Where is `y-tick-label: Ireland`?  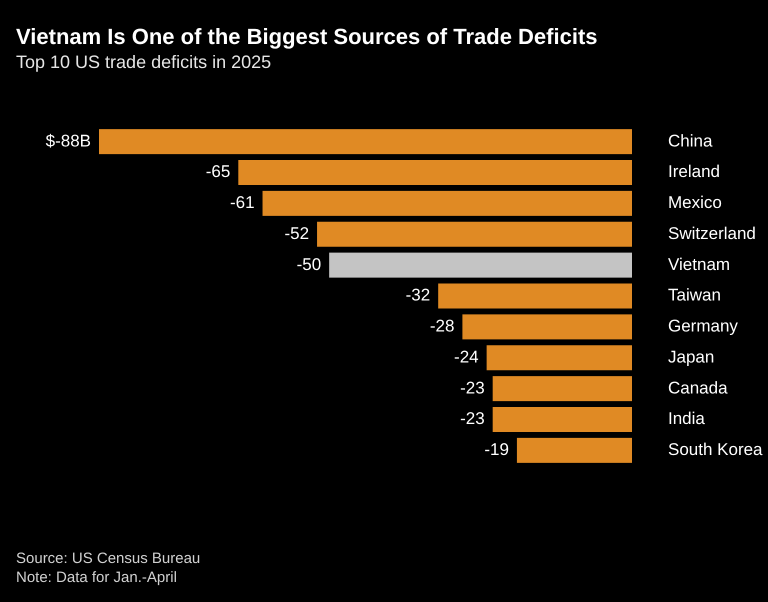 y-tick-label: Ireland is located at coordinates (694, 172).